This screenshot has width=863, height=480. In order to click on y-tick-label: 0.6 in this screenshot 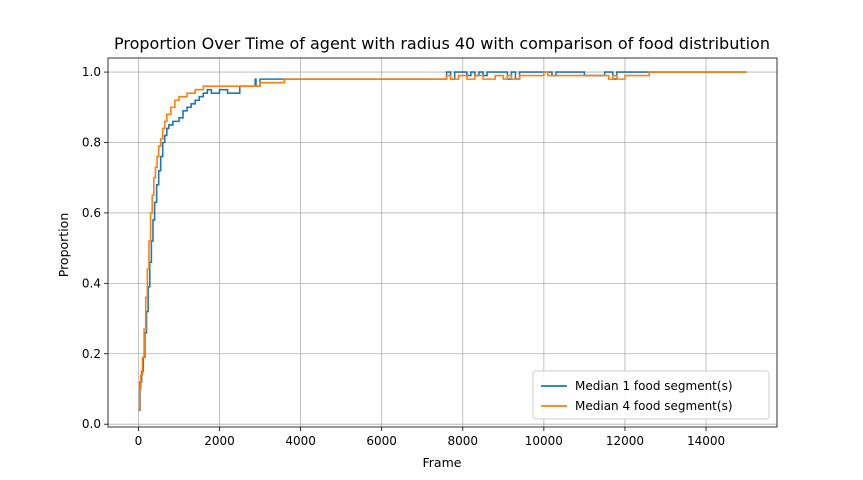, I will do `click(91, 213)`.